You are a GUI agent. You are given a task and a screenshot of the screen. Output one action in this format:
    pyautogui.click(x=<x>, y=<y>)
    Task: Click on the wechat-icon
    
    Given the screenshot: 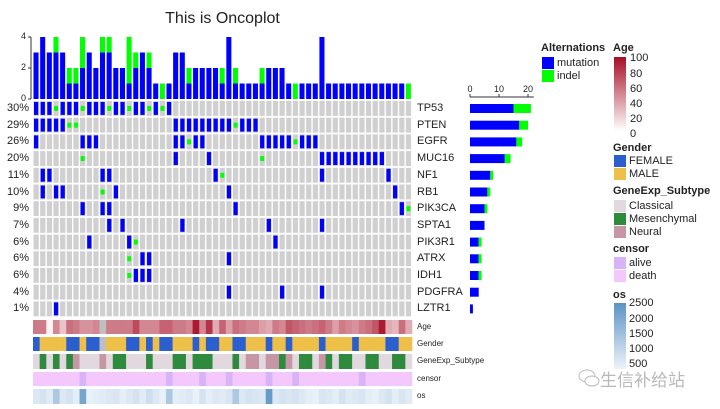 What is the action you would take?
    pyautogui.click(x=589, y=378)
    